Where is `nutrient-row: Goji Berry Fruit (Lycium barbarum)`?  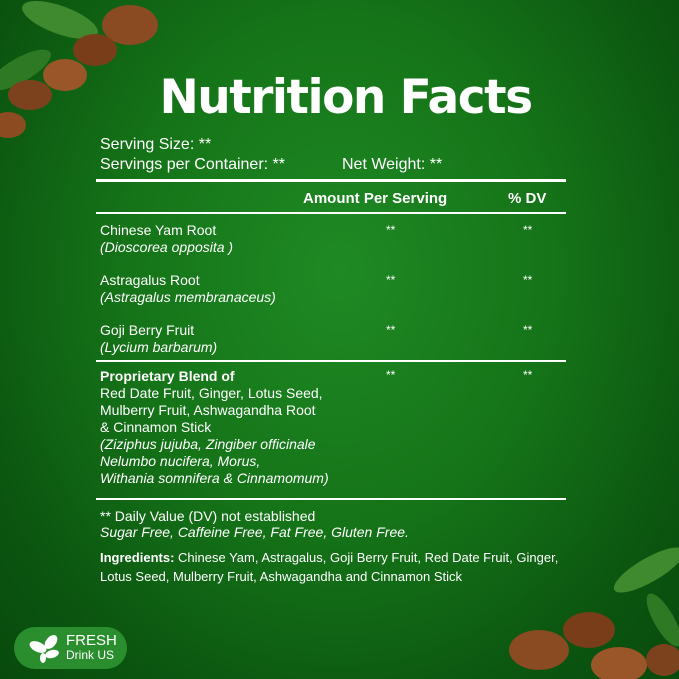 nutrient-row: Goji Berry Fruit (Lycium barbarum) is located at coordinates (158, 339).